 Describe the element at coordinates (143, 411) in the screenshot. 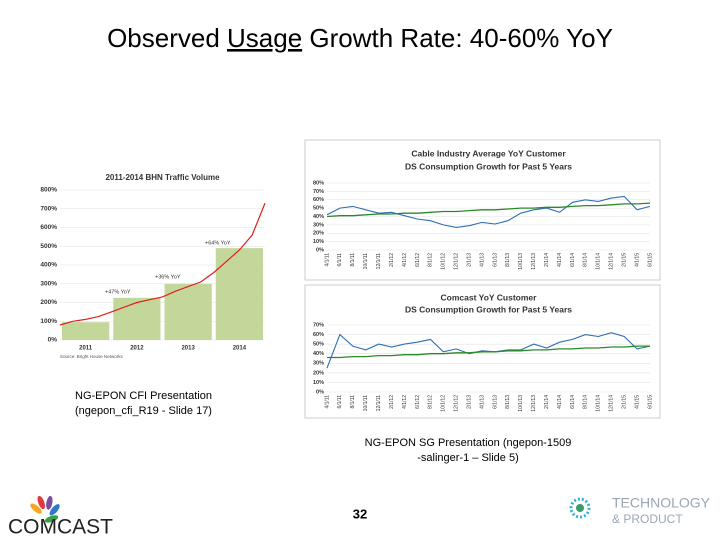

I see `caption-line: (ngepon_cfi_R19 - Slide 17)` at that location.